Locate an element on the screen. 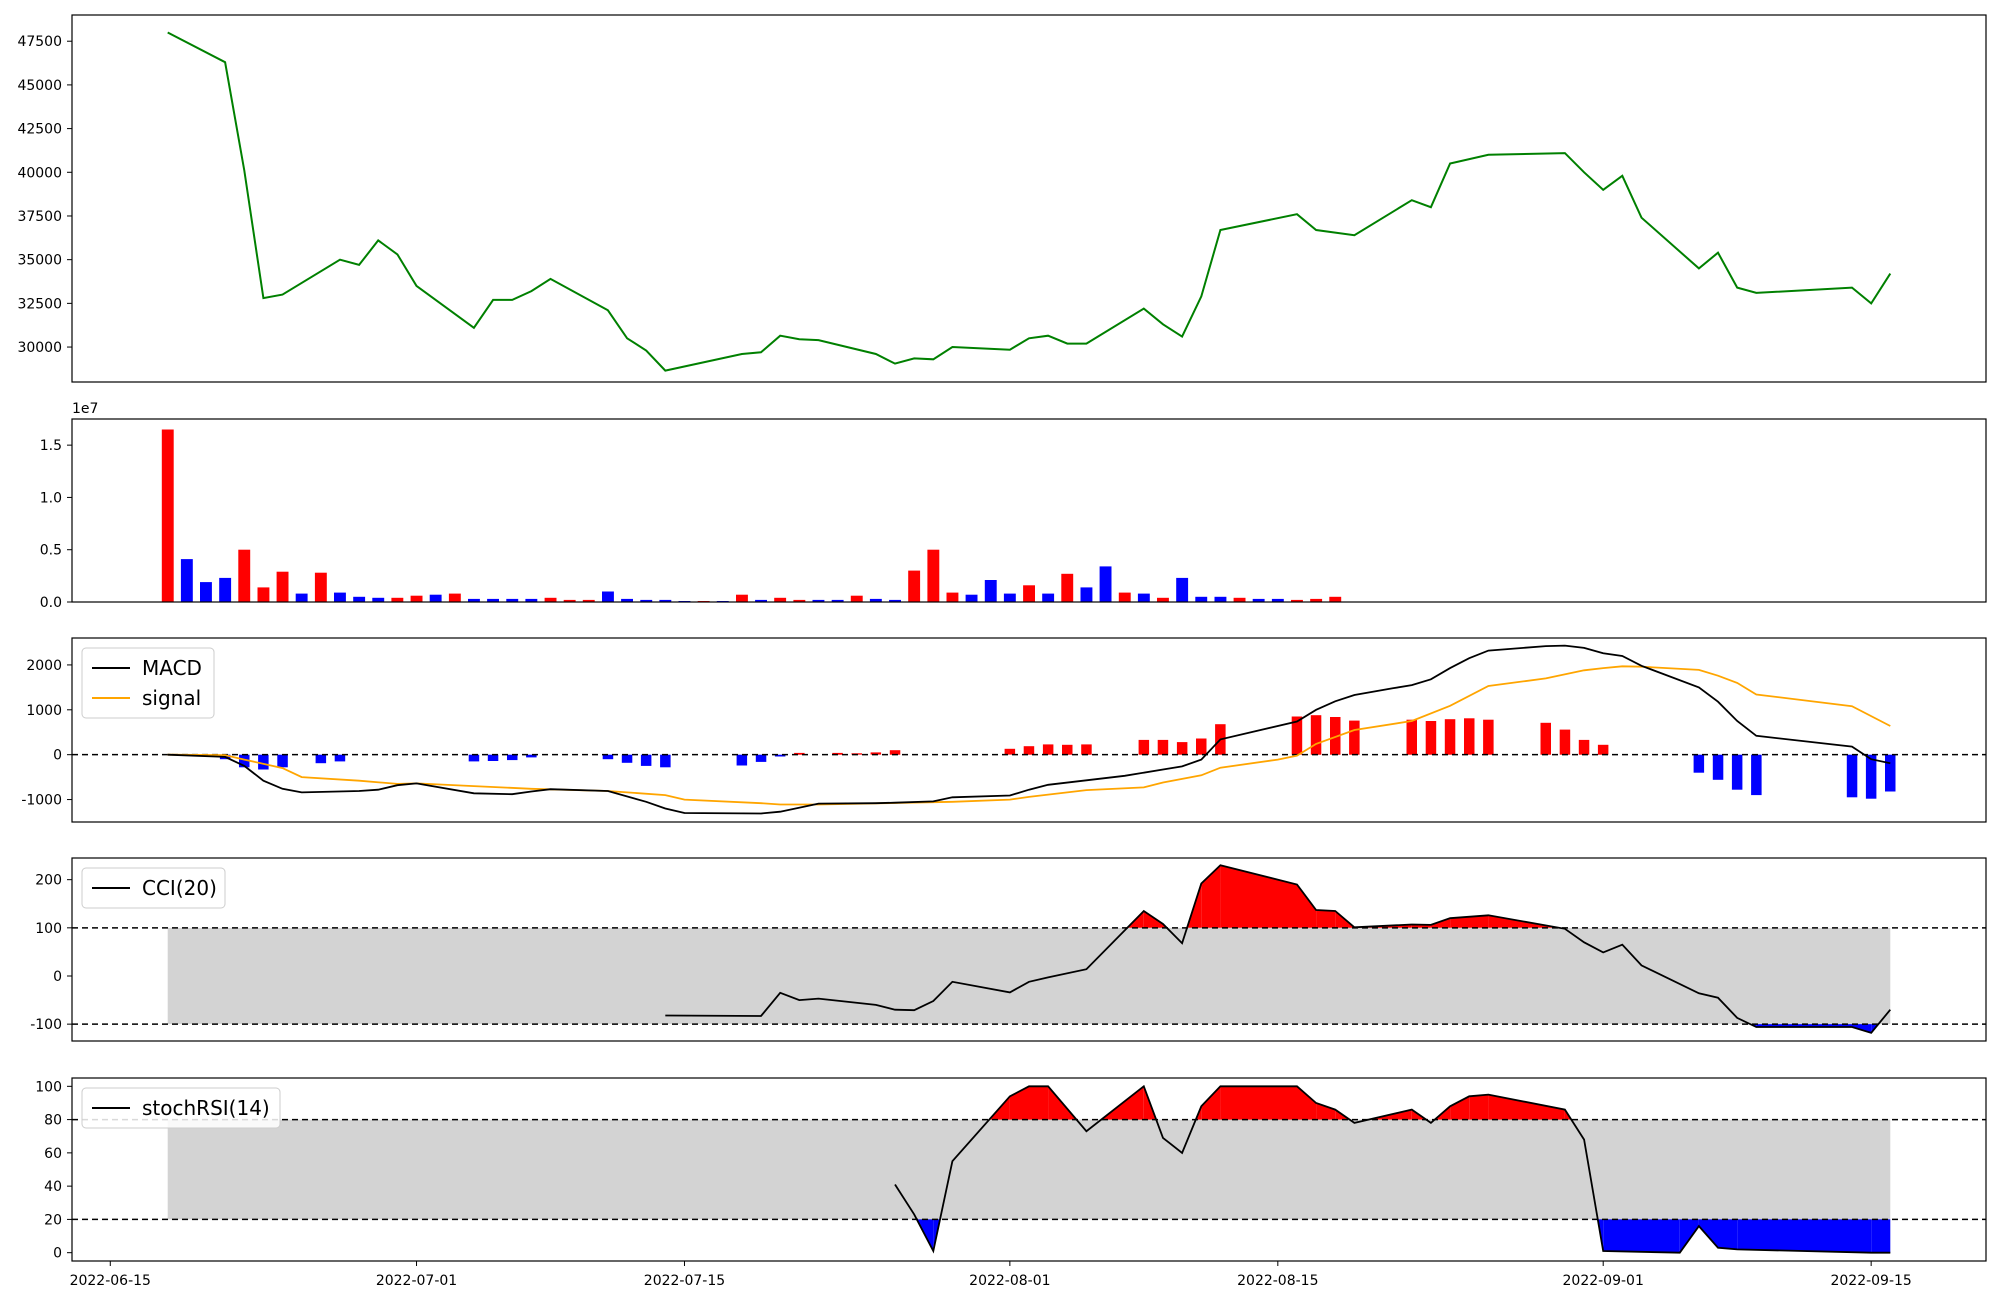 The width and height of the screenshot is (2000, 1304). cci-y-tick-label: -100 is located at coordinates (46, 1025).